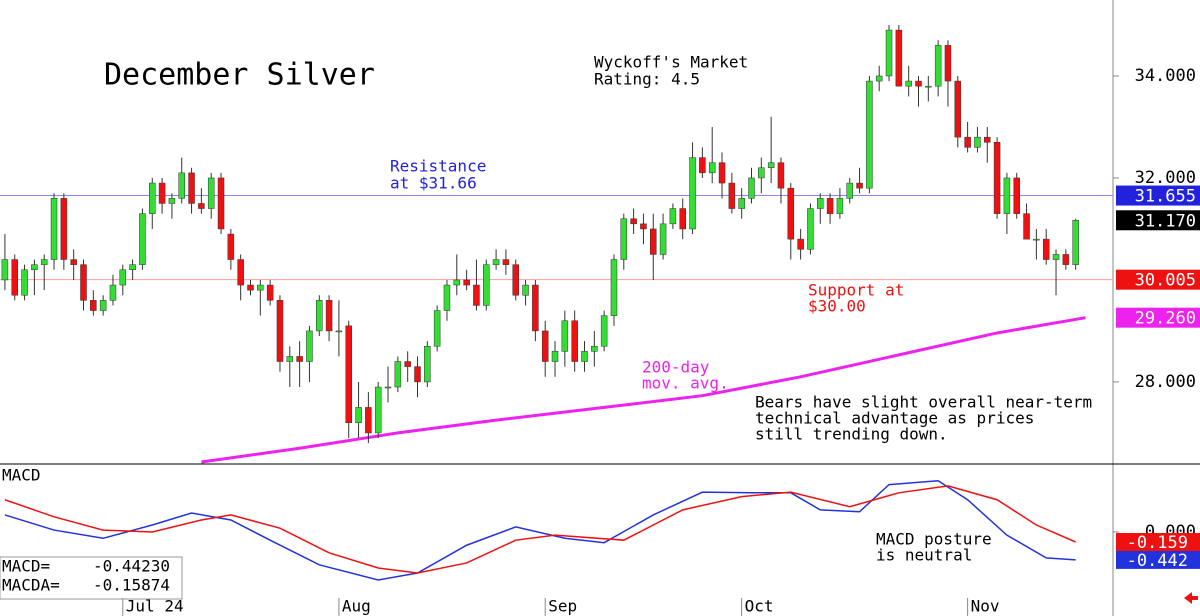  What do you see at coordinates (1165, 178) in the screenshot?
I see `y-tick-label: 32.000` at bounding box center [1165, 178].